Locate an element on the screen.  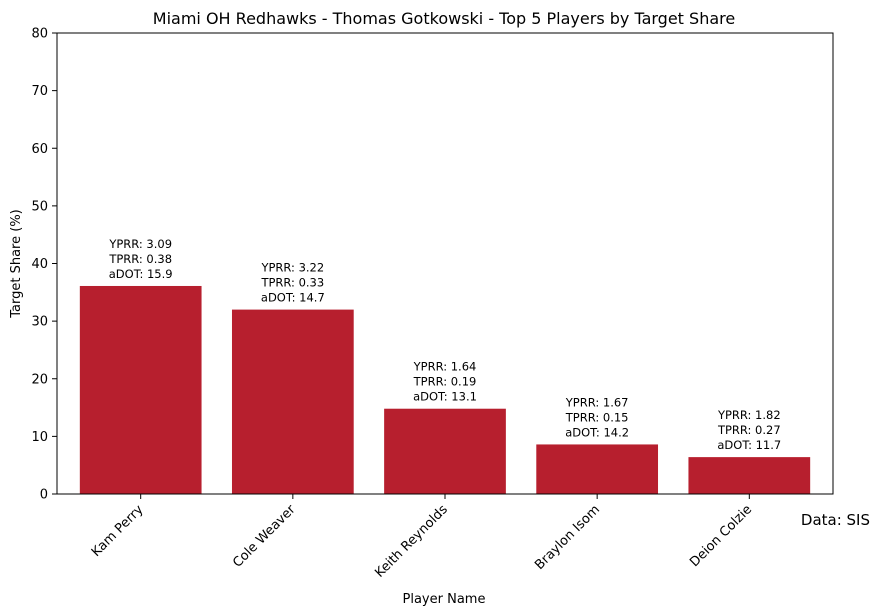
y-tick-label: 30 is located at coordinates (39, 322).